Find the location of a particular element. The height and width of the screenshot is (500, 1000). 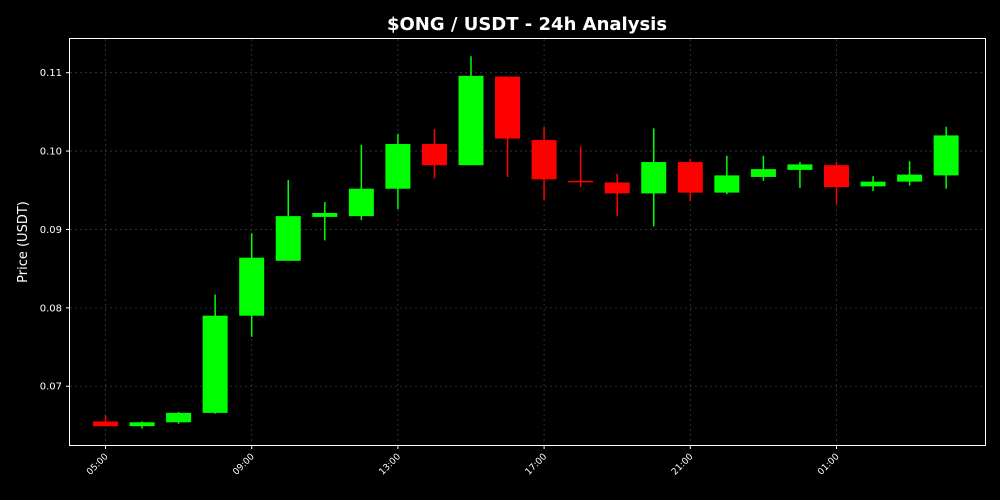

y-axis-ticks: 0.07 0.08 0.09 0.10 0.11 is located at coordinates (55, 230).